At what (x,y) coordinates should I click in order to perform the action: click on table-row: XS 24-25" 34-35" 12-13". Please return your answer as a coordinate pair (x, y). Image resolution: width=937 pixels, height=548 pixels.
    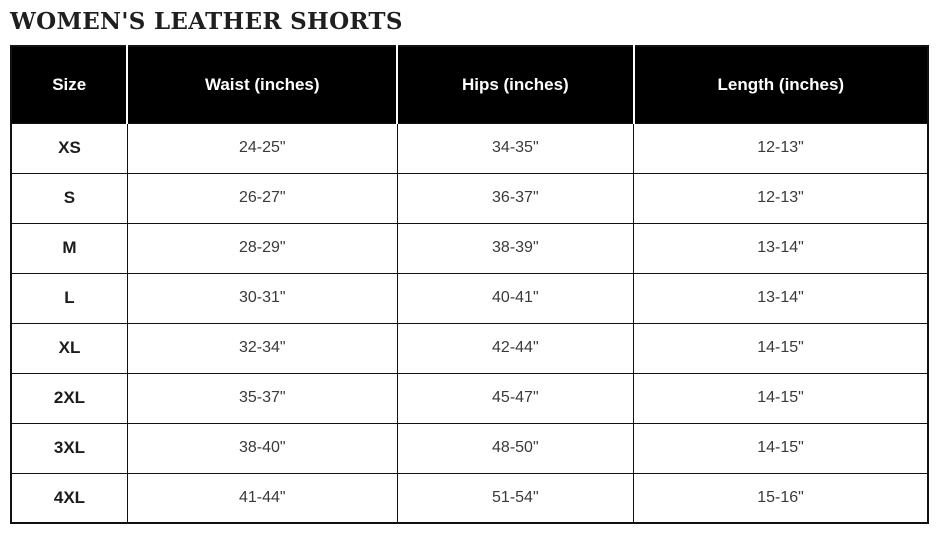
    Looking at the image, I should click on (469, 148).